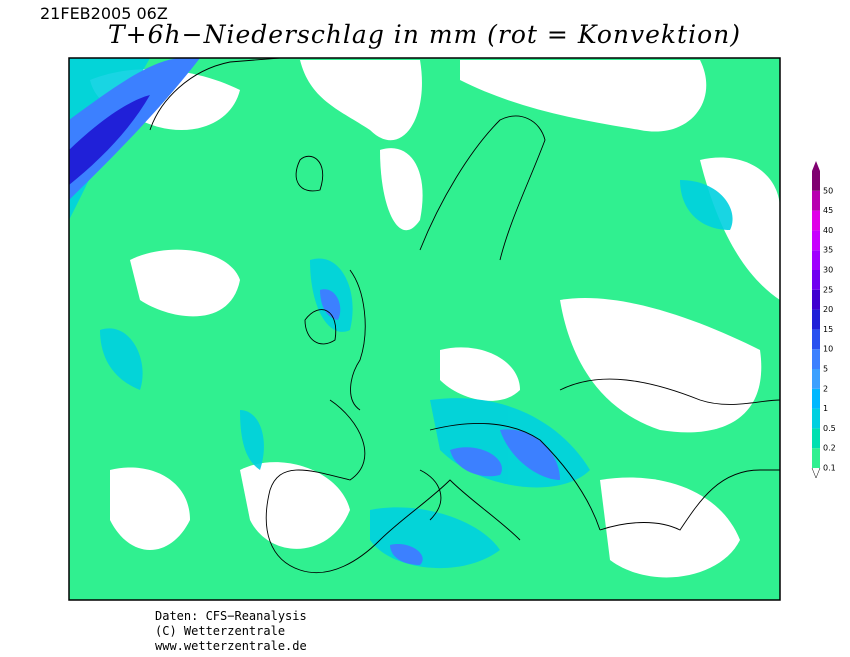 The image size is (850, 657). I want to click on legend-label: 0.2, so click(829, 448).